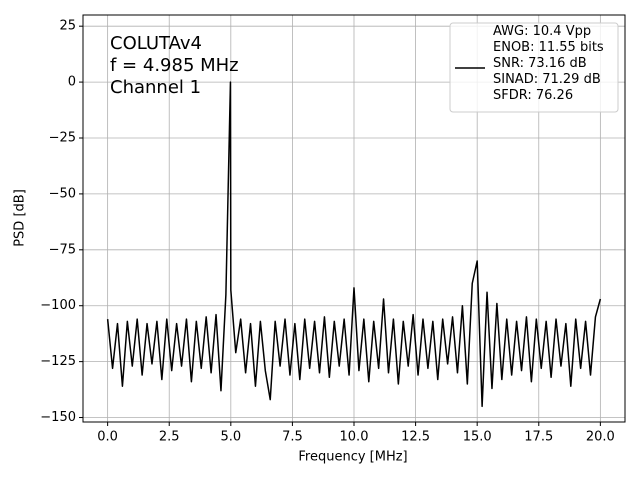  What do you see at coordinates (230, 437) in the screenshot?
I see `x-tick-label: 5.0` at bounding box center [230, 437].